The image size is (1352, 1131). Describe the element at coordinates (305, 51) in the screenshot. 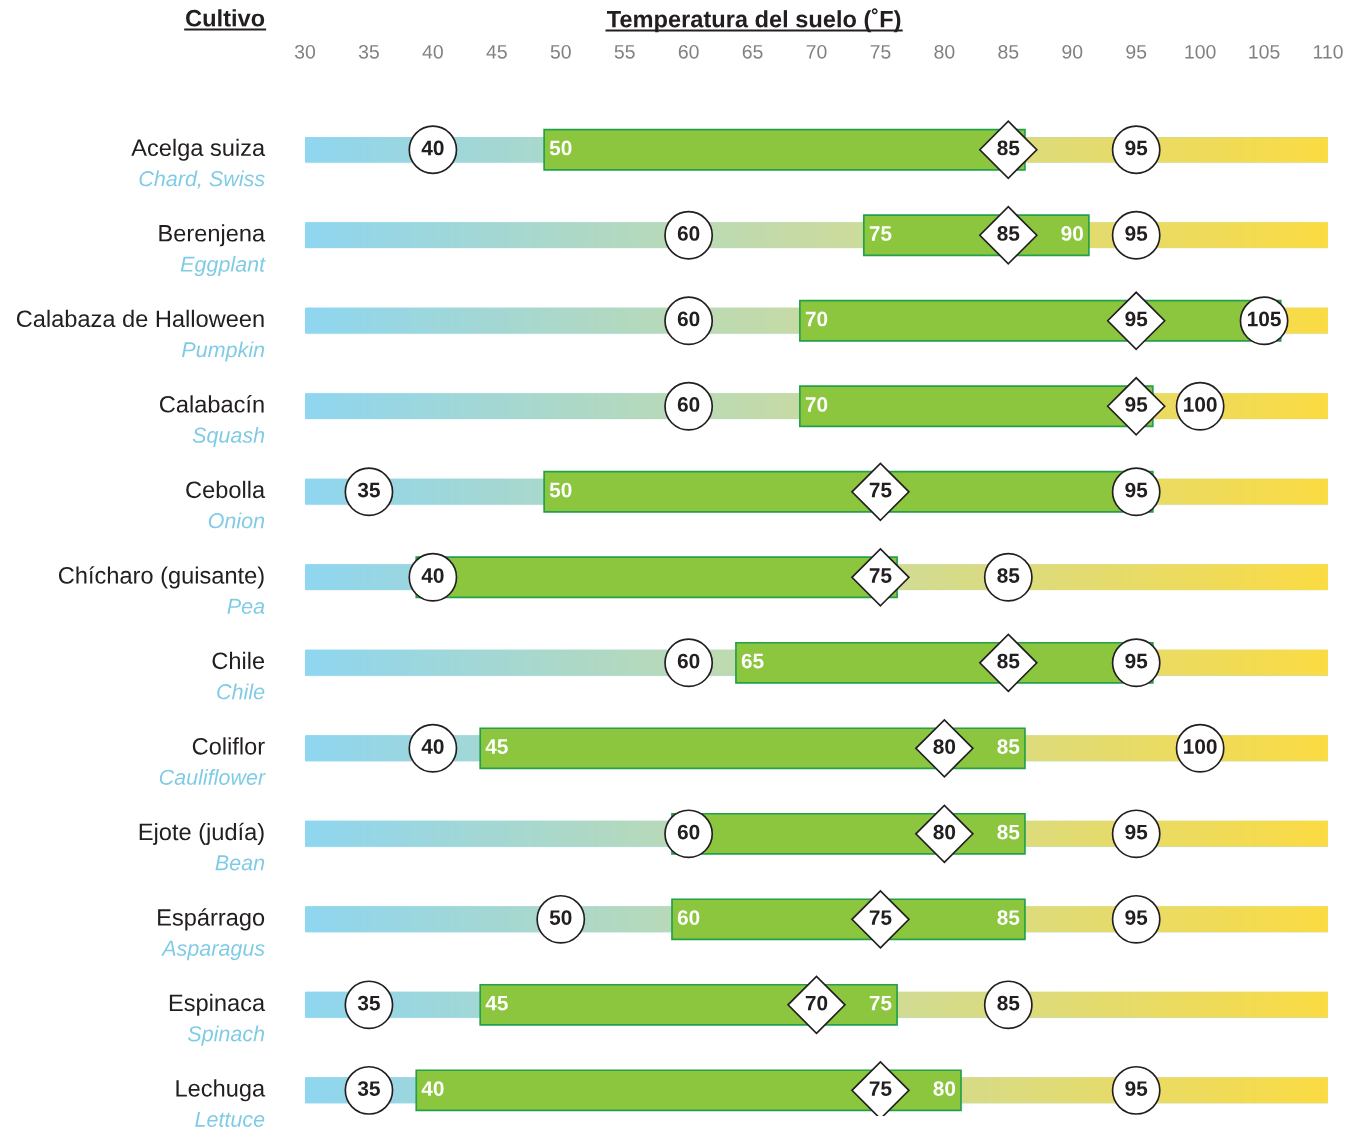

I see `x-tick-label: 30` at that location.